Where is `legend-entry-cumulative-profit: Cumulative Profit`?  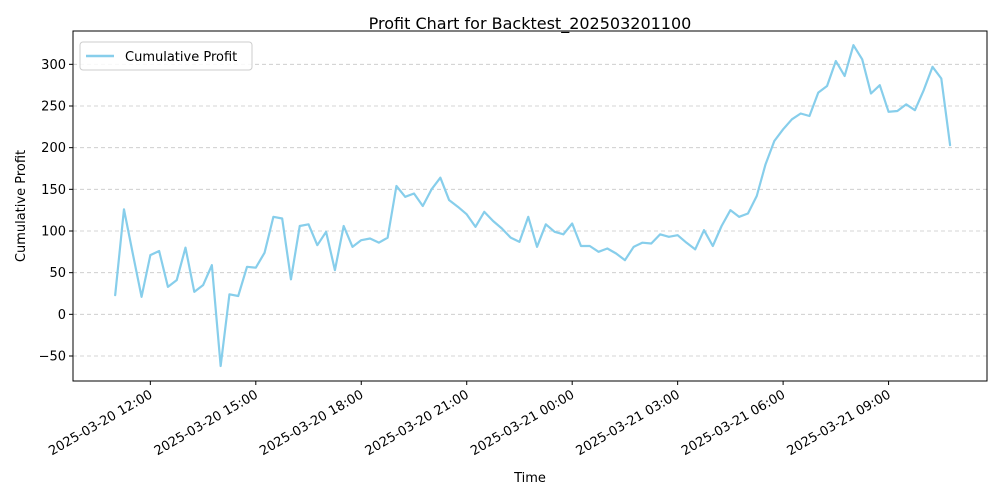 legend-entry-cumulative-profit: Cumulative Profit is located at coordinates (181, 57).